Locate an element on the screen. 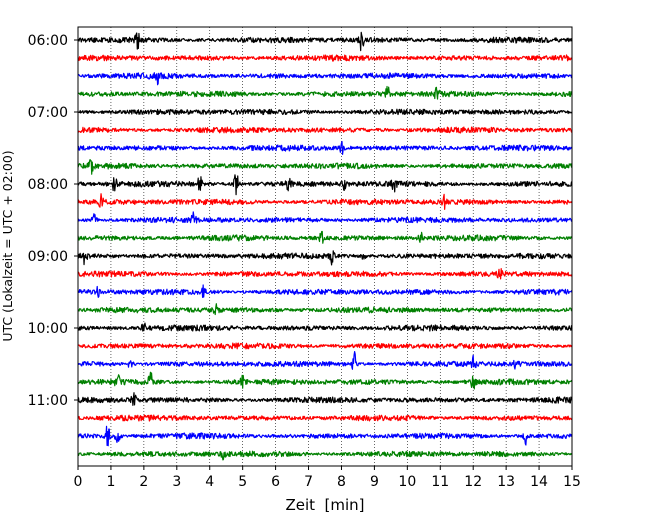  y-tick-label: 06:00 is located at coordinates (48, 41).